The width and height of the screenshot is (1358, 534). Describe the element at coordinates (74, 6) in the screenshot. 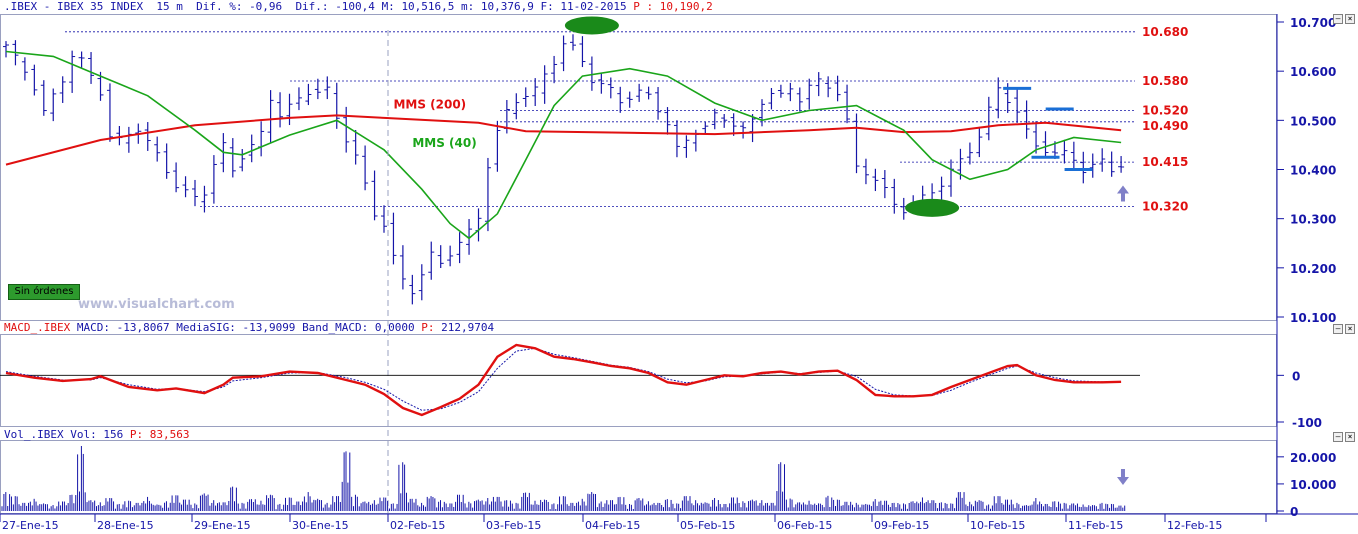

I see `symbol: .IBEX - IBEX 35 INDEX` at that location.